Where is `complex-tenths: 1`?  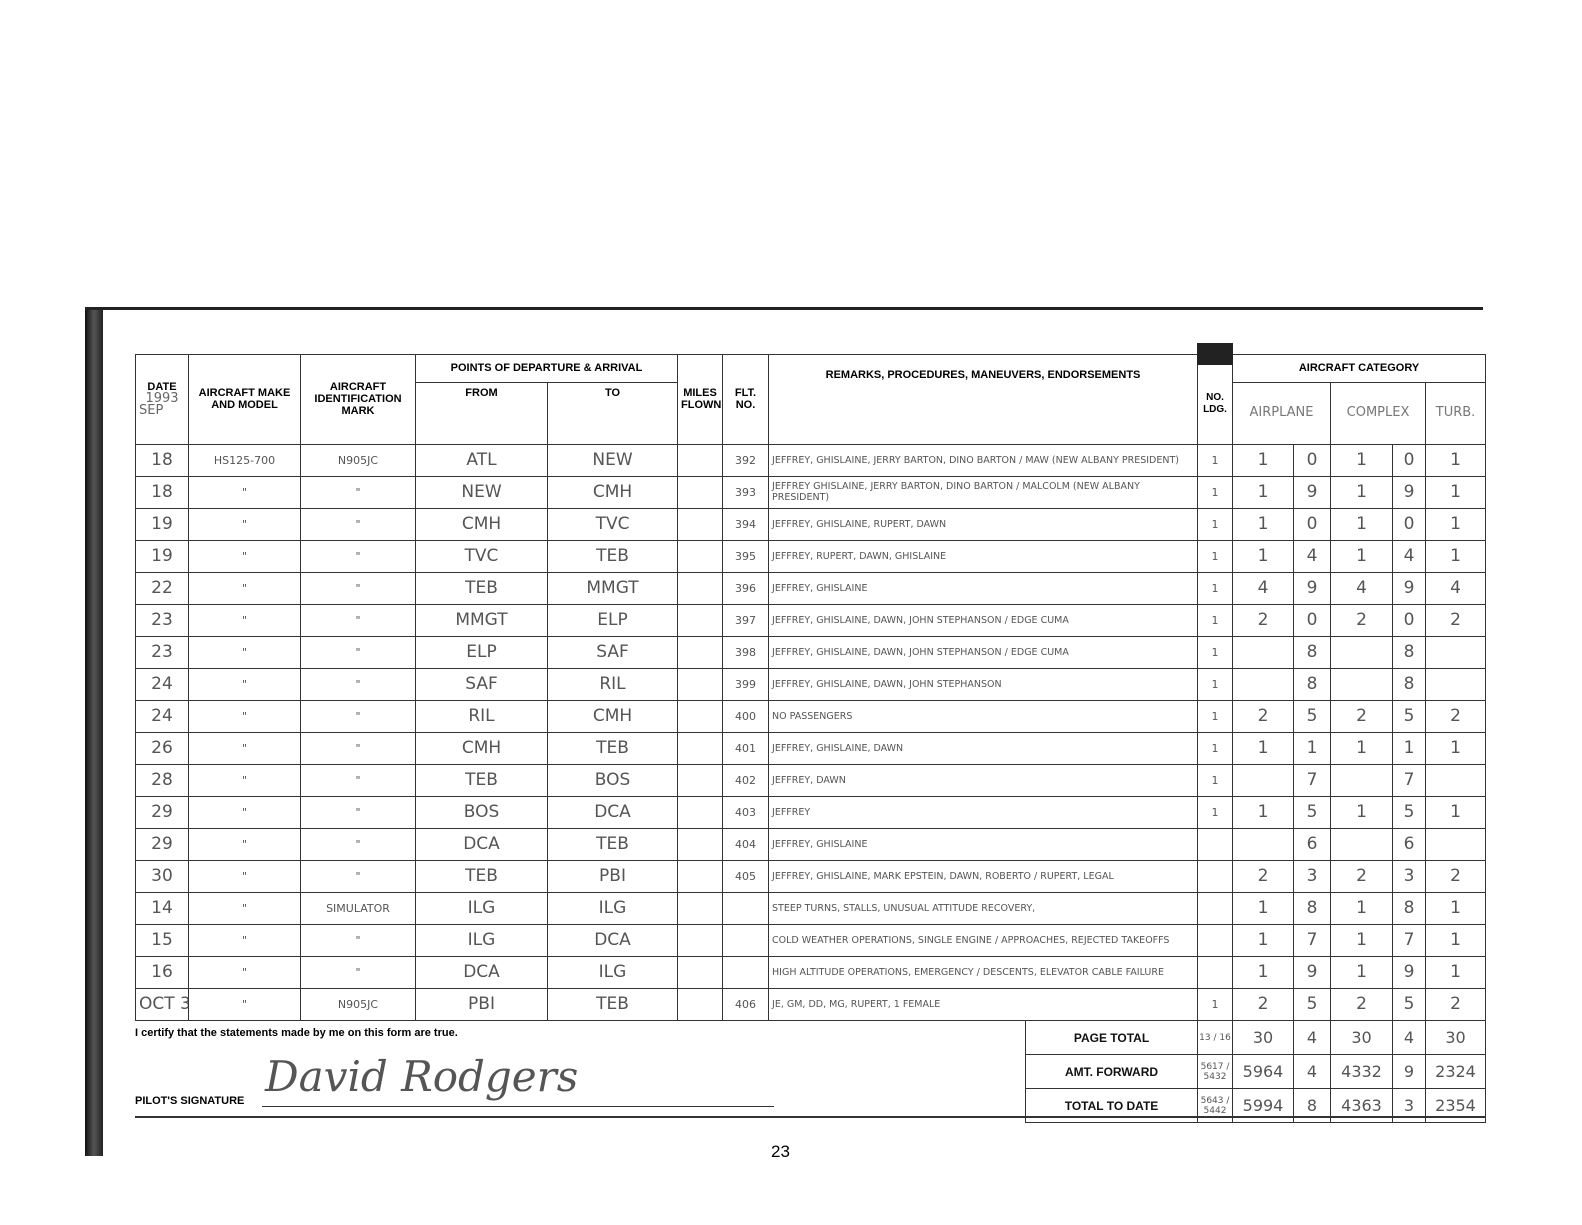 complex-tenths: 1 is located at coordinates (1409, 748).